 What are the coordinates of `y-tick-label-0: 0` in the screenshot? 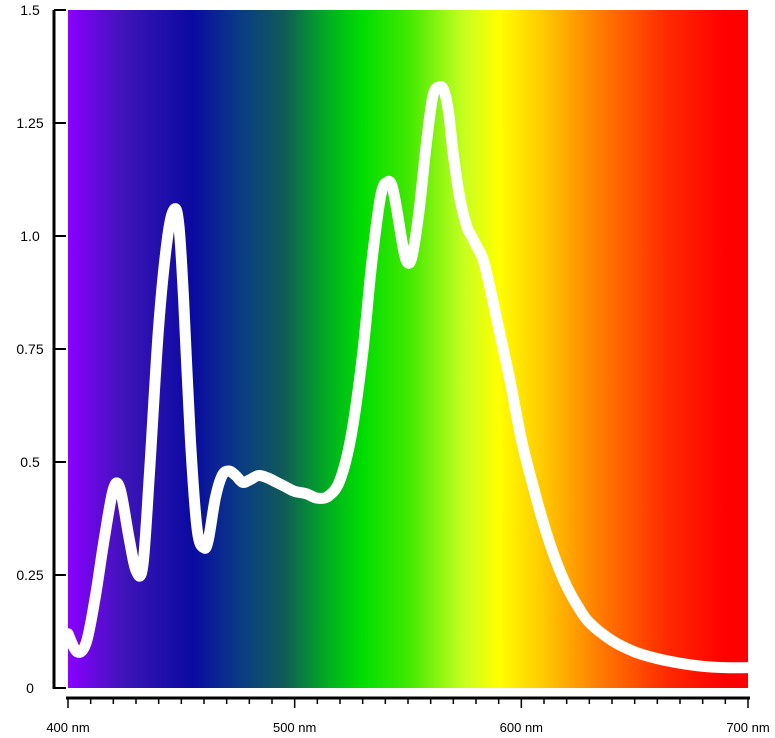 It's located at (30, 688).